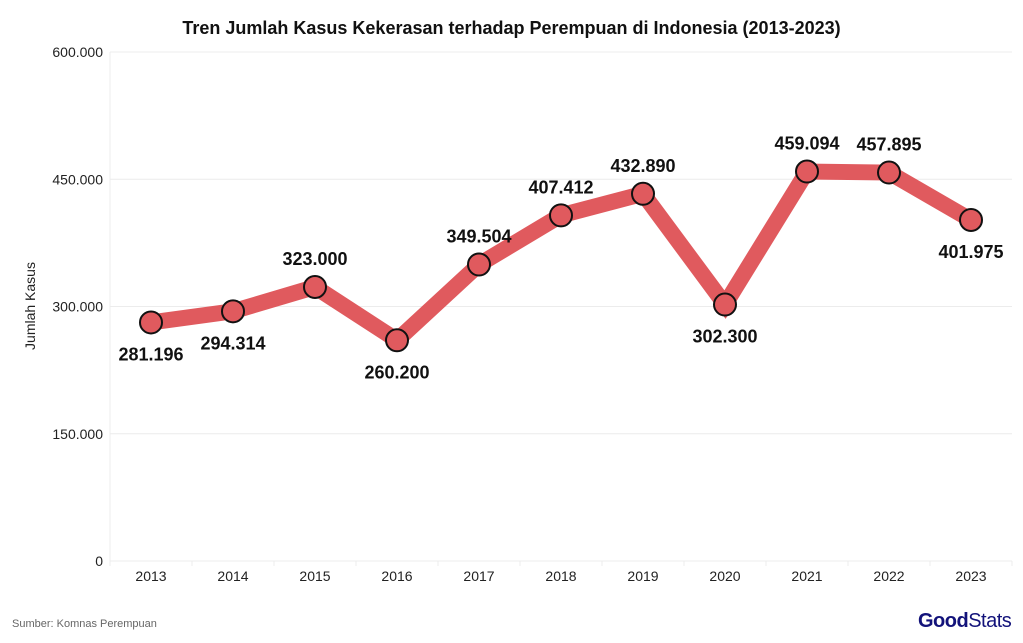 This screenshot has width=1023, height=643. What do you see at coordinates (990, 621) in the screenshot?
I see `logo-stats: Stats` at bounding box center [990, 621].